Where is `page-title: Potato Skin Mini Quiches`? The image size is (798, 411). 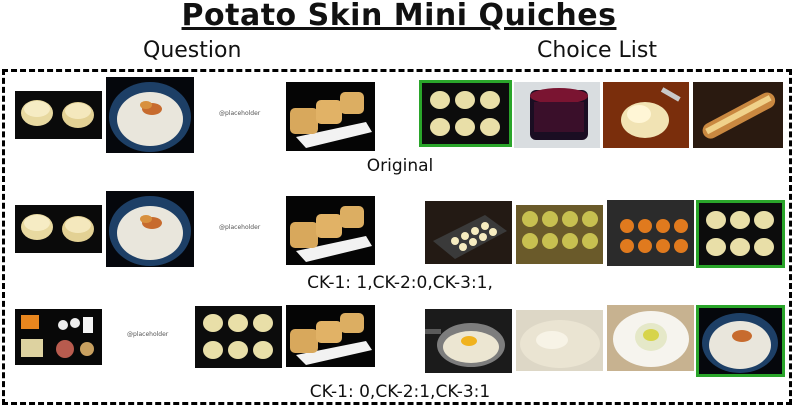 page-title: Potato Skin Mini Quiches is located at coordinates (399, 16).